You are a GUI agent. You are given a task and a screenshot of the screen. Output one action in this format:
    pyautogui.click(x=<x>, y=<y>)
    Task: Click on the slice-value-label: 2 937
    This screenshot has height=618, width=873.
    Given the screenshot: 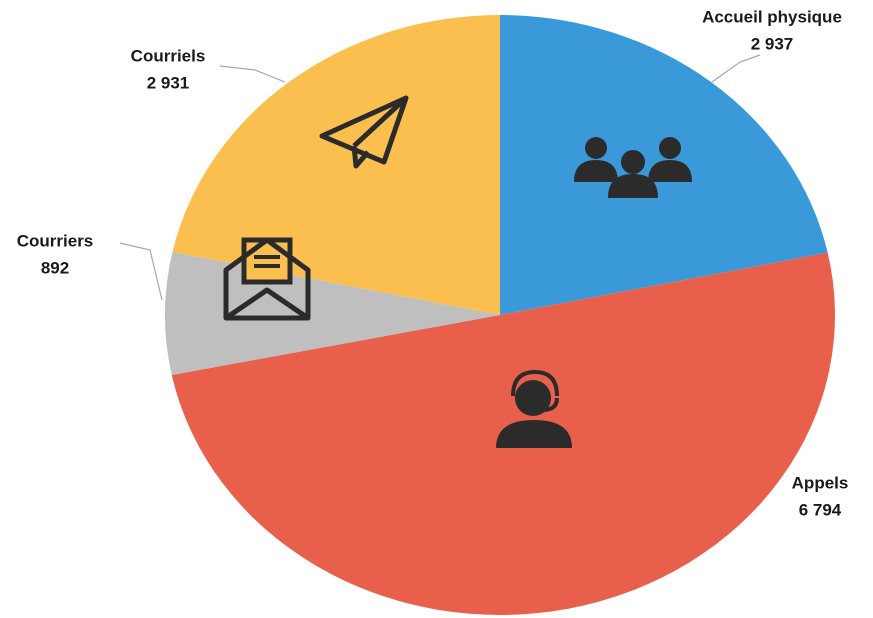 What is the action you would take?
    pyautogui.click(x=772, y=43)
    